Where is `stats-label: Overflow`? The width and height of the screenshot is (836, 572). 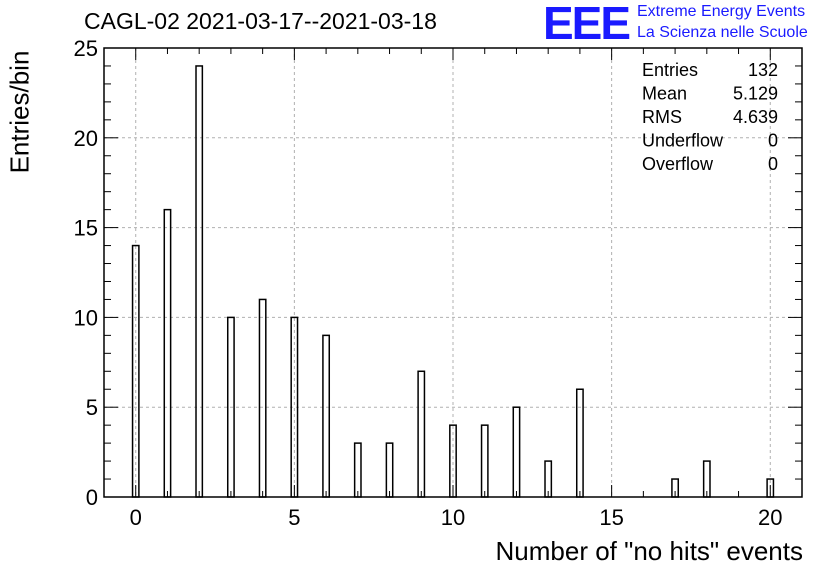
stats-label: Overflow is located at coordinates (678, 164).